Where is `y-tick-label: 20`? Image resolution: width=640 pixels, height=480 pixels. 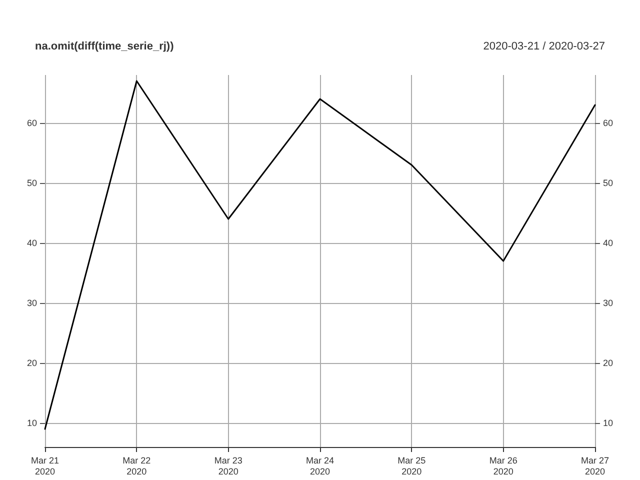
y-tick-label: 20 is located at coordinates (31, 363).